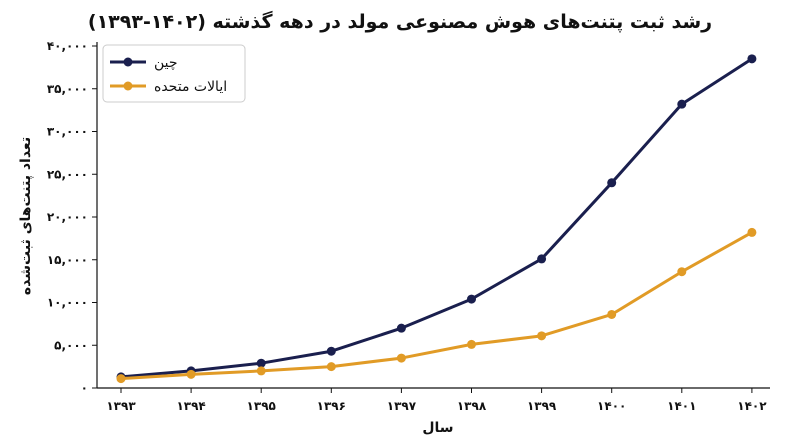 The height and width of the screenshot is (447, 800). I want to click on legend-label: ایالات متحده, so click(190, 87).